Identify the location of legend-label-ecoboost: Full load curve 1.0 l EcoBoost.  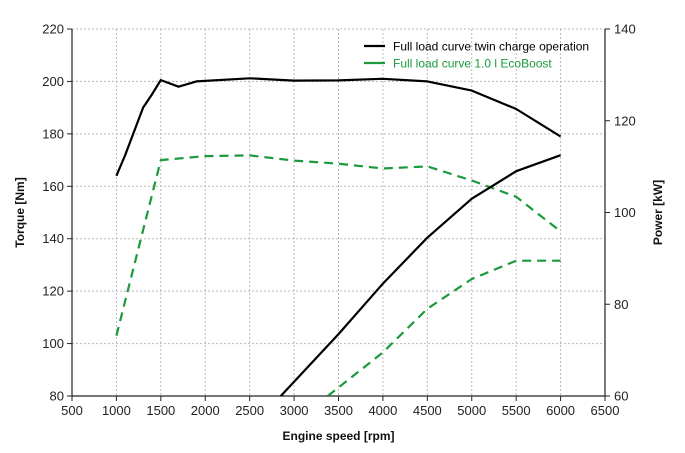
(472, 64).